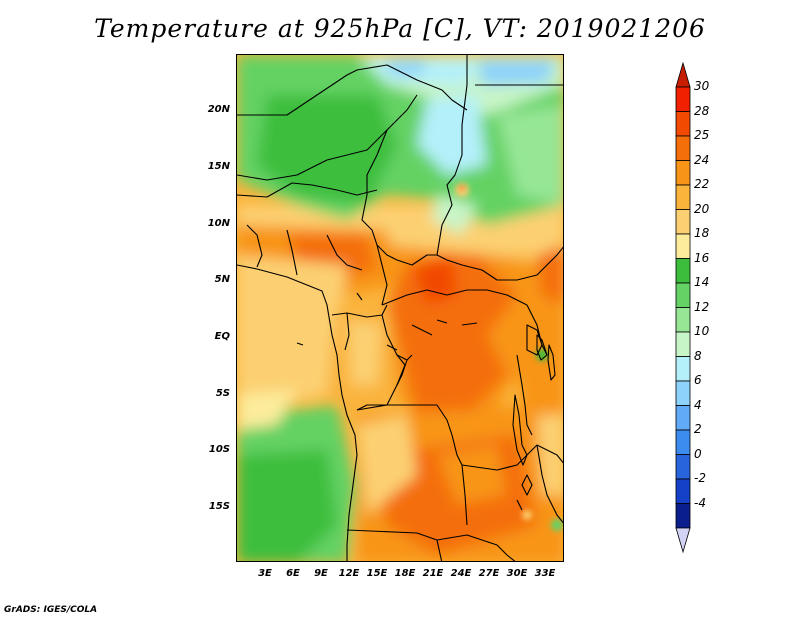  What do you see at coordinates (702, 208) in the screenshot?
I see `colorbar-label: 20` at bounding box center [702, 208].